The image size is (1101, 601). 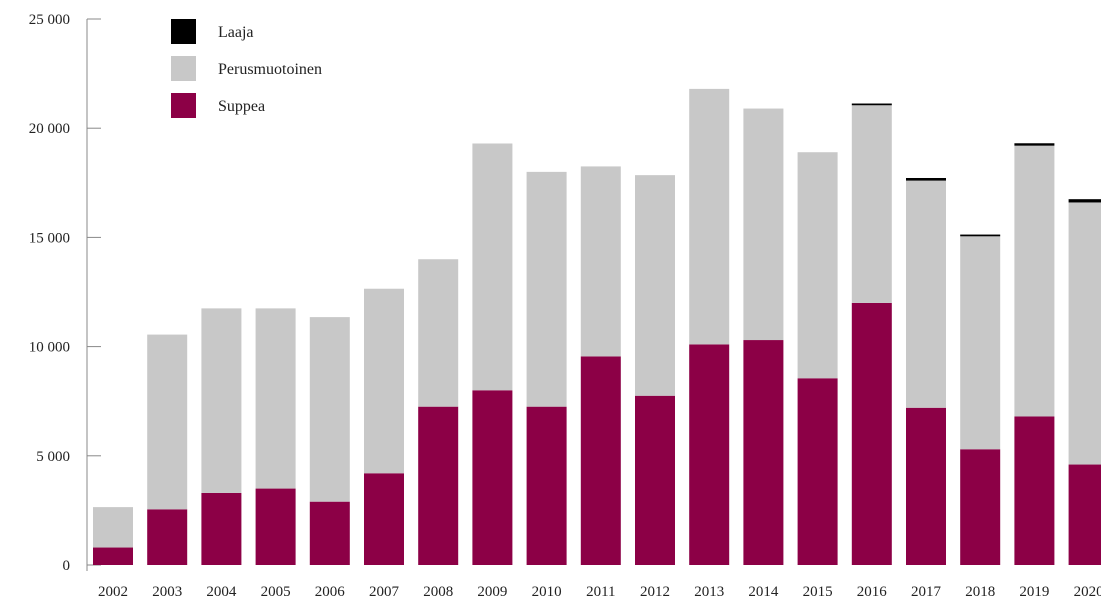 What do you see at coordinates (600, 261) in the screenshot?
I see `bar-segment-perusmuotoinen-2011` at bounding box center [600, 261].